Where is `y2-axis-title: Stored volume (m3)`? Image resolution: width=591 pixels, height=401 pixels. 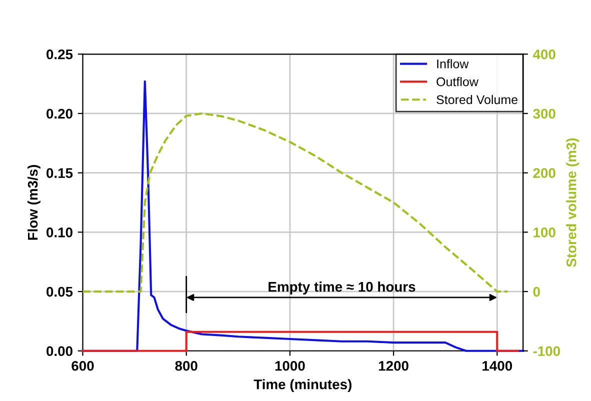
y2-axis-title: Stored volume (m3) is located at coordinates (573, 202).